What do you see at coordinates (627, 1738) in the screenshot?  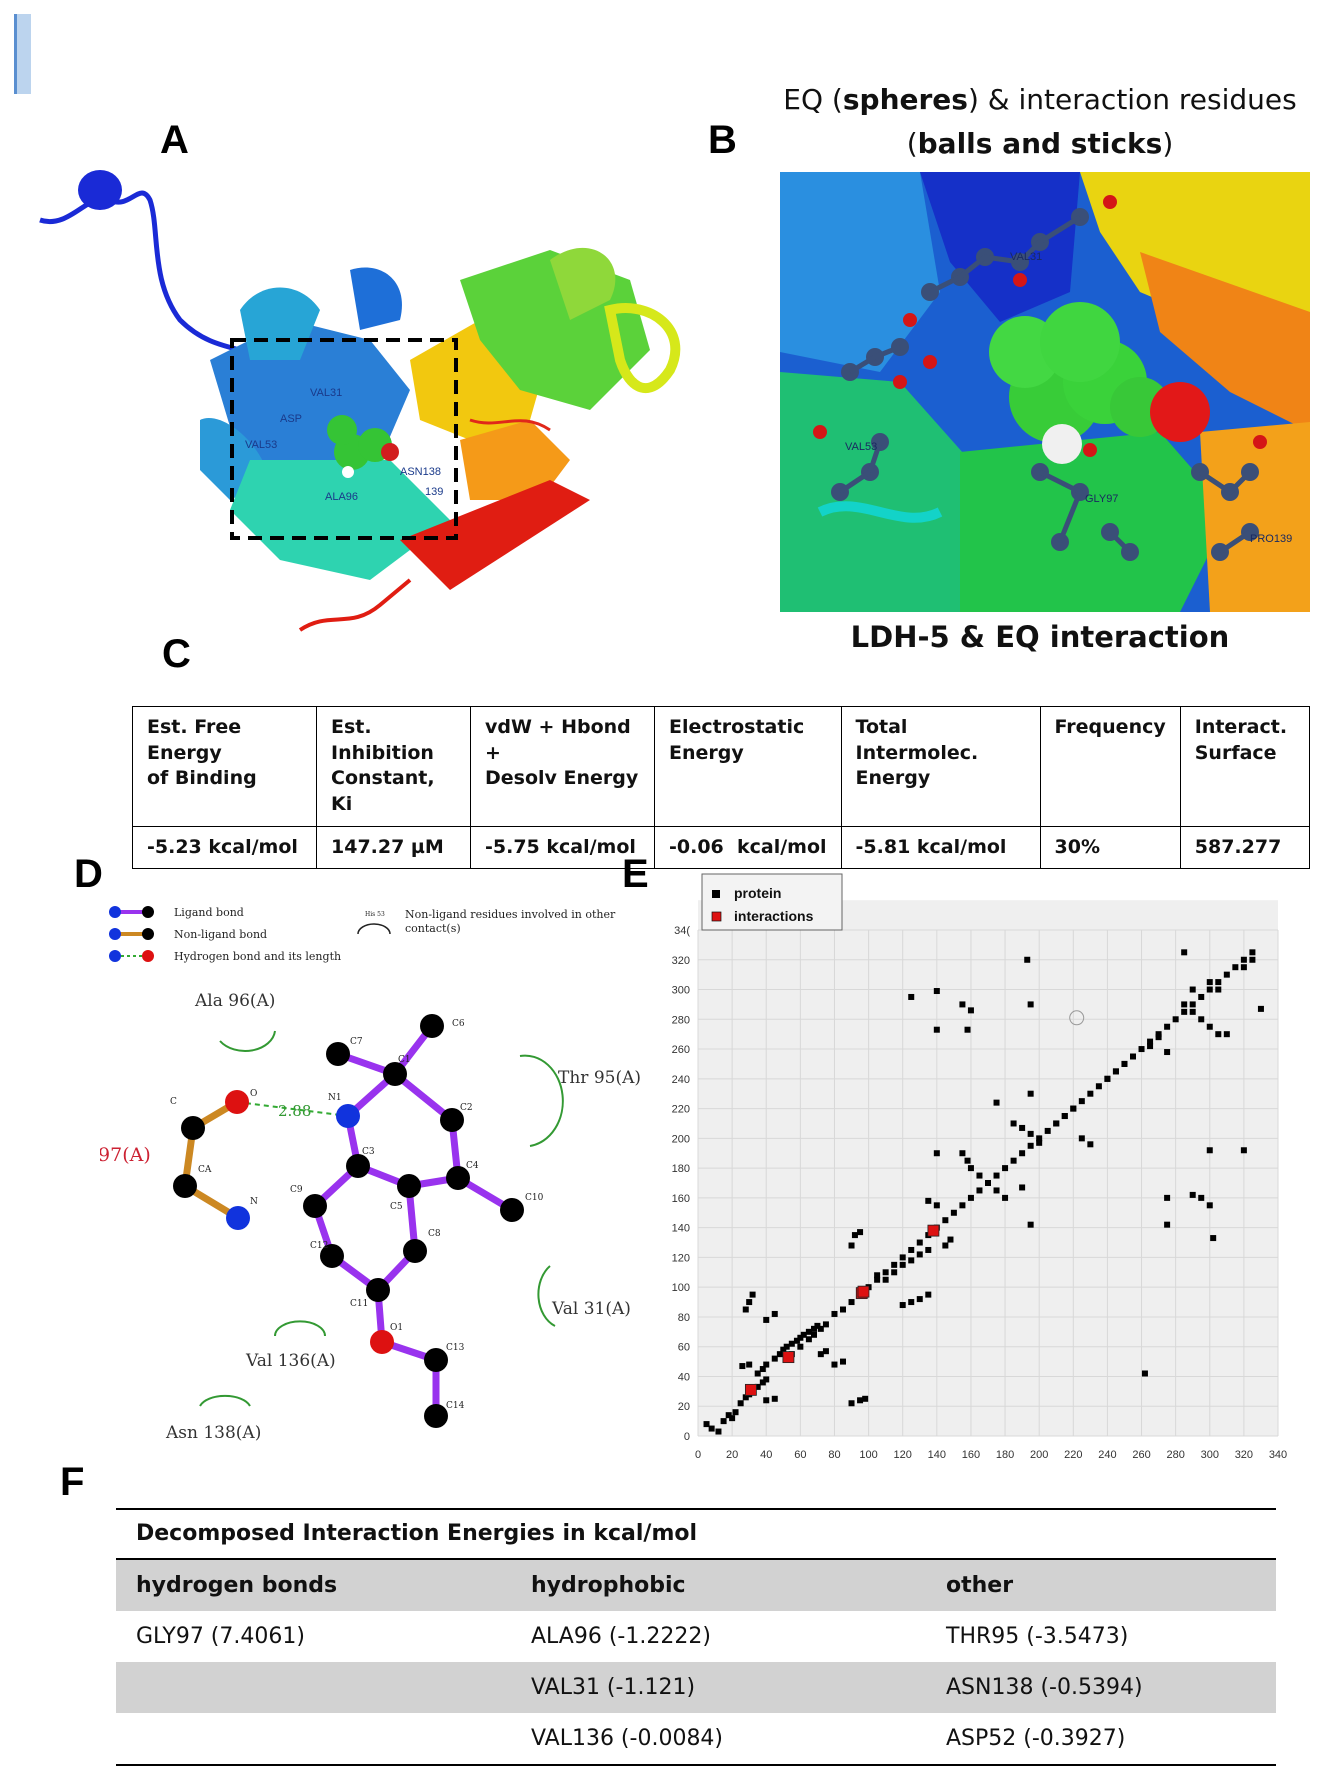 I see `decomposed-cell: VAL136 (-0.0084)` at bounding box center [627, 1738].